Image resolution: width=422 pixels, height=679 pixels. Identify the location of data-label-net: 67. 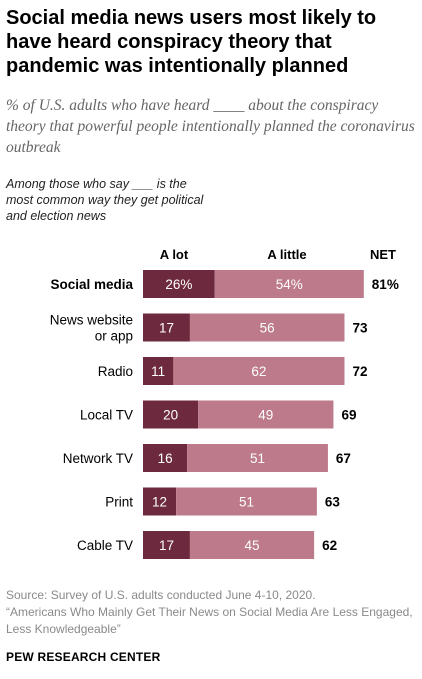
(343, 458).